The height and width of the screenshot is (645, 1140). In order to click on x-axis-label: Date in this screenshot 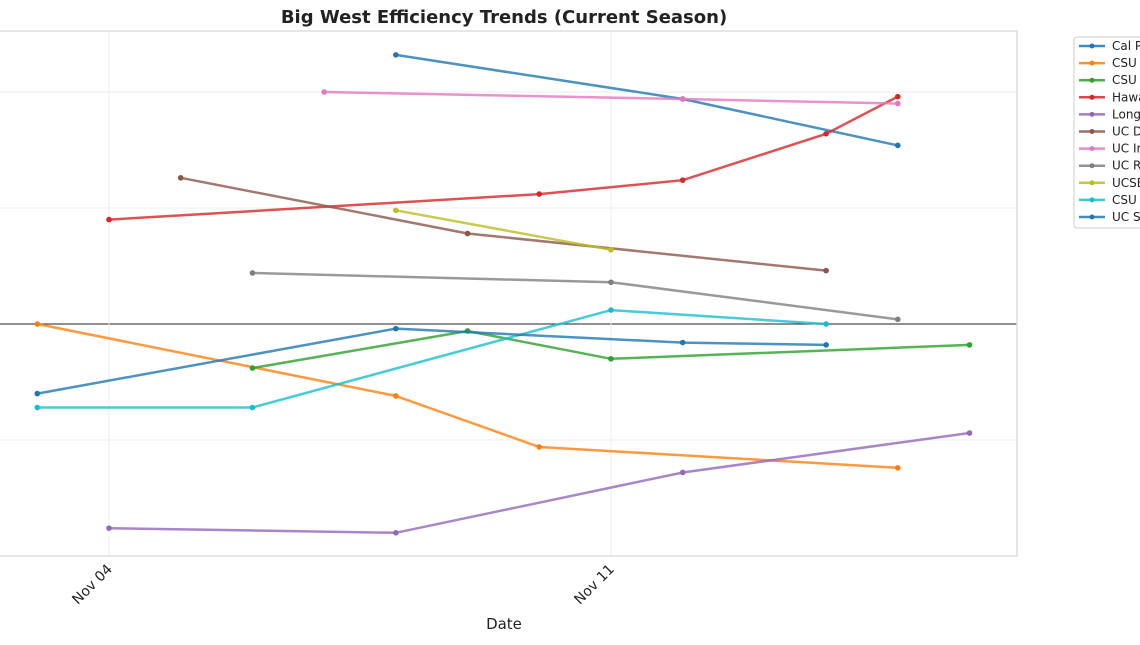, I will do `click(504, 624)`.